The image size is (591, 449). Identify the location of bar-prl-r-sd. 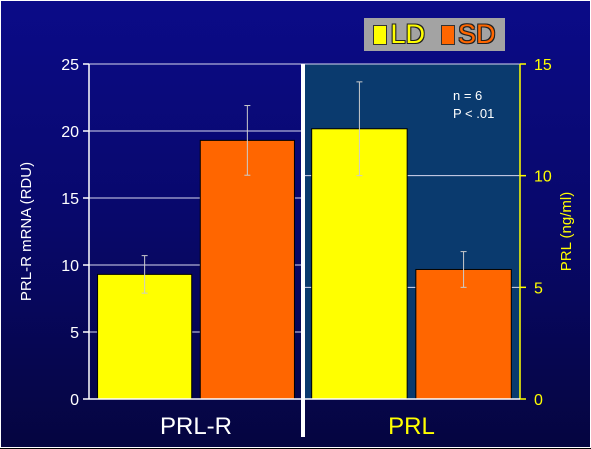
(247, 269).